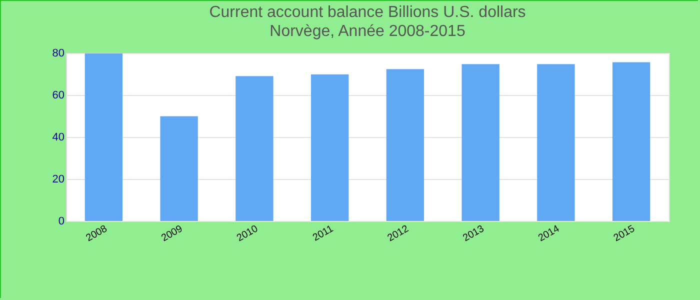 This screenshot has width=700, height=300. What do you see at coordinates (58, 54) in the screenshot?
I see `y-tick-label: 80` at bounding box center [58, 54].